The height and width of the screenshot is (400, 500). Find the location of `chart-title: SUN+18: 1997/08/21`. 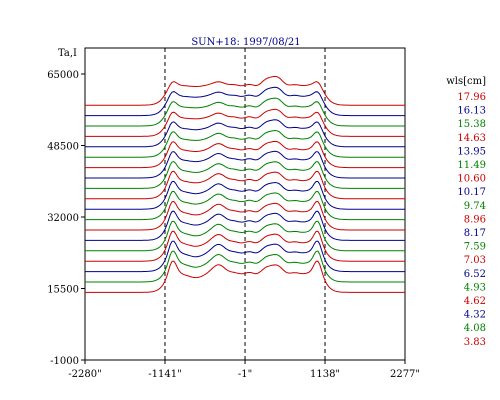

chart-title: SUN+18: 1997/08/21 is located at coordinates (245, 42).